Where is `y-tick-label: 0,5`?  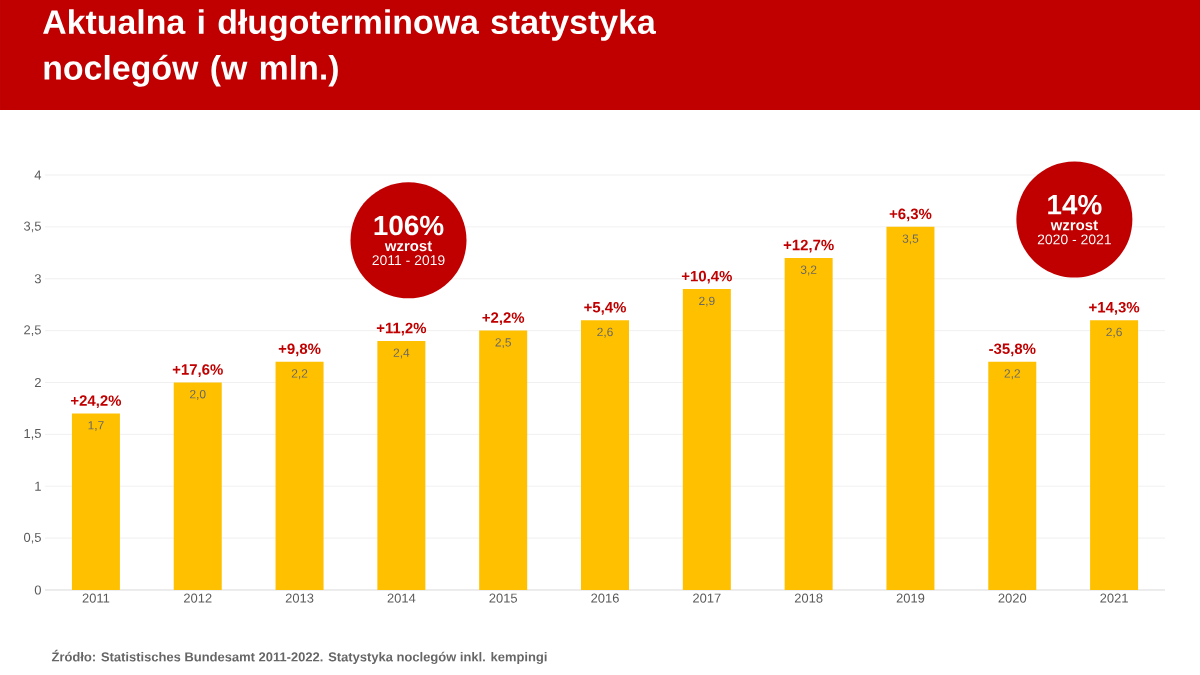
y-tick-label: 0,5 is located at coordinates (32, 538).